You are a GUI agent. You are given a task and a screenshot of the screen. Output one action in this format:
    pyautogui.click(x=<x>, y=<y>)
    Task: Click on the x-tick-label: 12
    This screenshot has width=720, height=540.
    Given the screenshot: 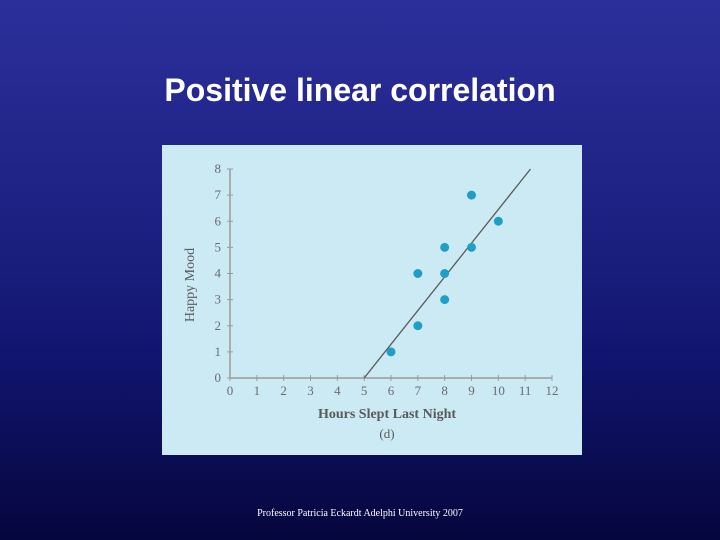 What is the action you would take?
    pyautogui.click(x=552, y=390)
    